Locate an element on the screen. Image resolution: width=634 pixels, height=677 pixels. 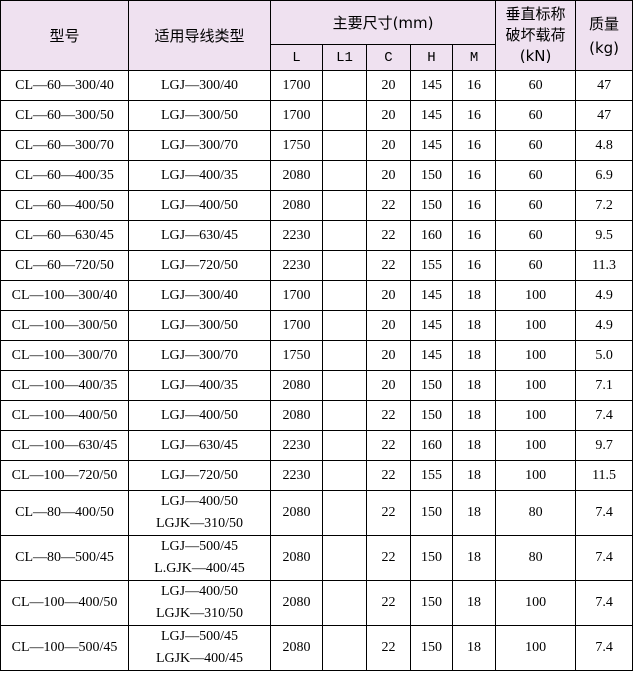
header-load: 垂直标称 破坏载荷 (kN) is located at coordinates (536, 35).